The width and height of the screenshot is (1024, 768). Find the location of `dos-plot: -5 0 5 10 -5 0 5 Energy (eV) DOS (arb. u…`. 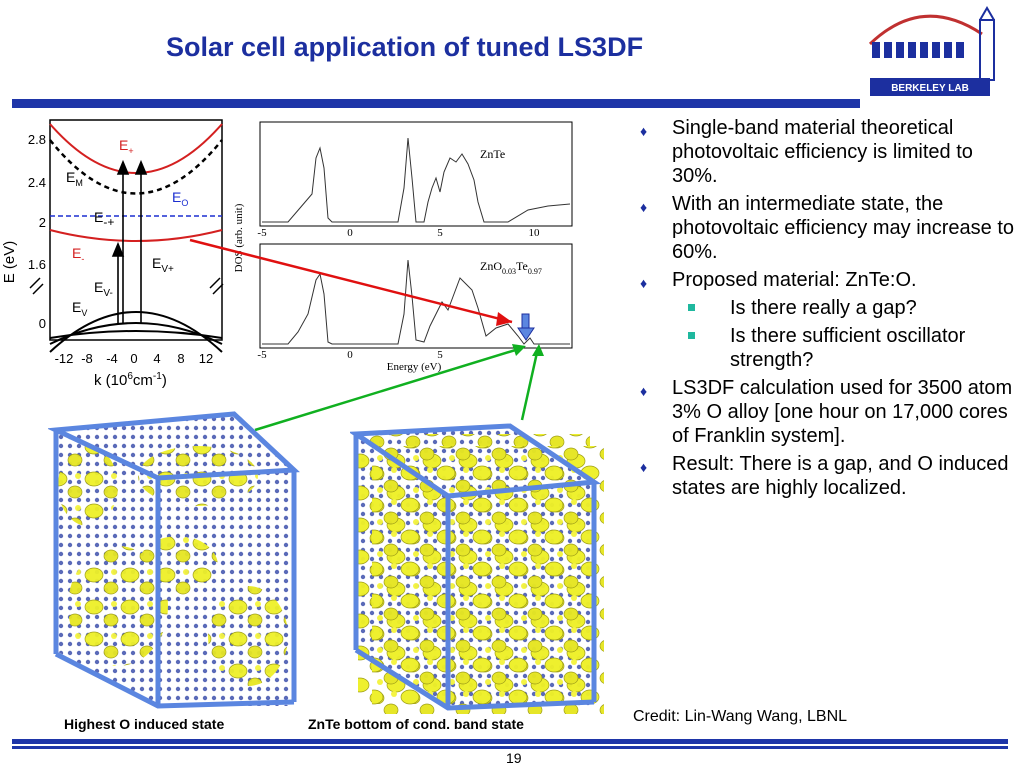

dos-plot: -5 0 5 10 -5 0 5 Energy (eV) DOS (arb. u… is located at coordinates (403, 247).